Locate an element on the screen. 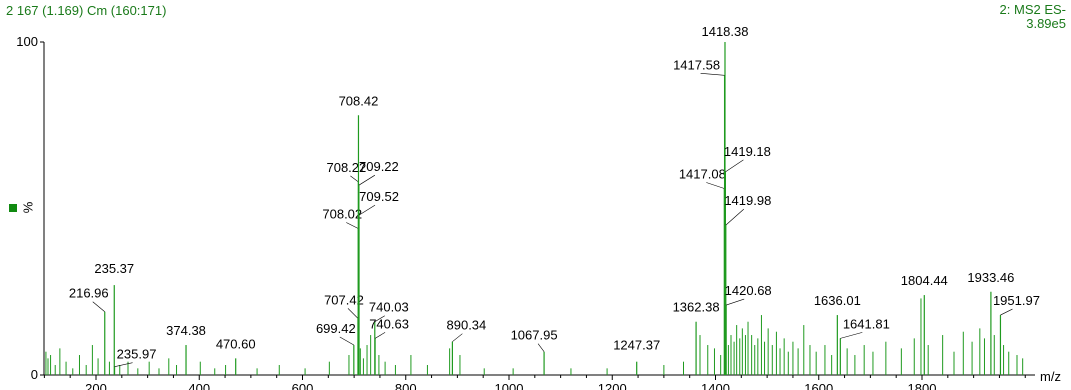 The height and width of the screenshot is (390, 1071). peak-label: 709.52 is located at coordinates (379, 196).